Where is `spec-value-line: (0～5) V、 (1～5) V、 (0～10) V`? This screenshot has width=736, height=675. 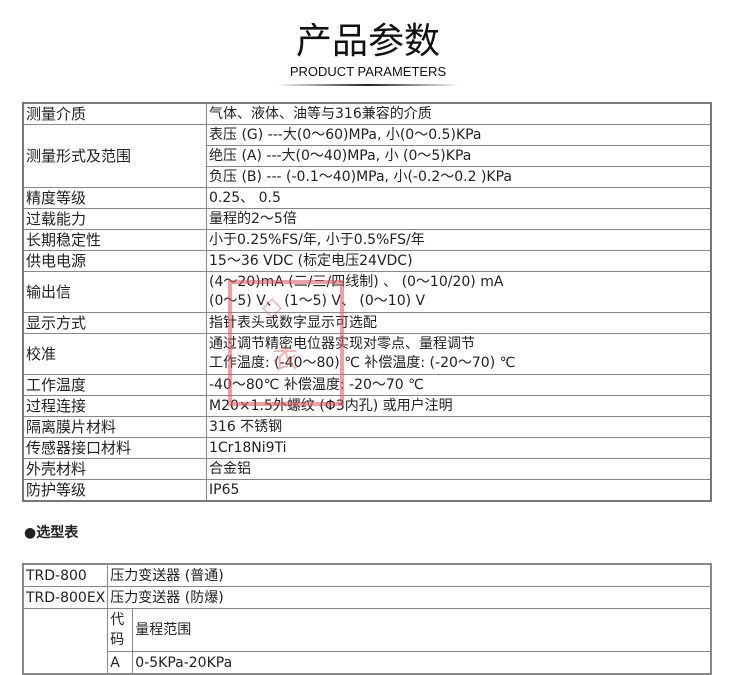
spec-value-line: (0～5) V、 (1～5) V、 (0～10) V is located at coordinates (317, 301).